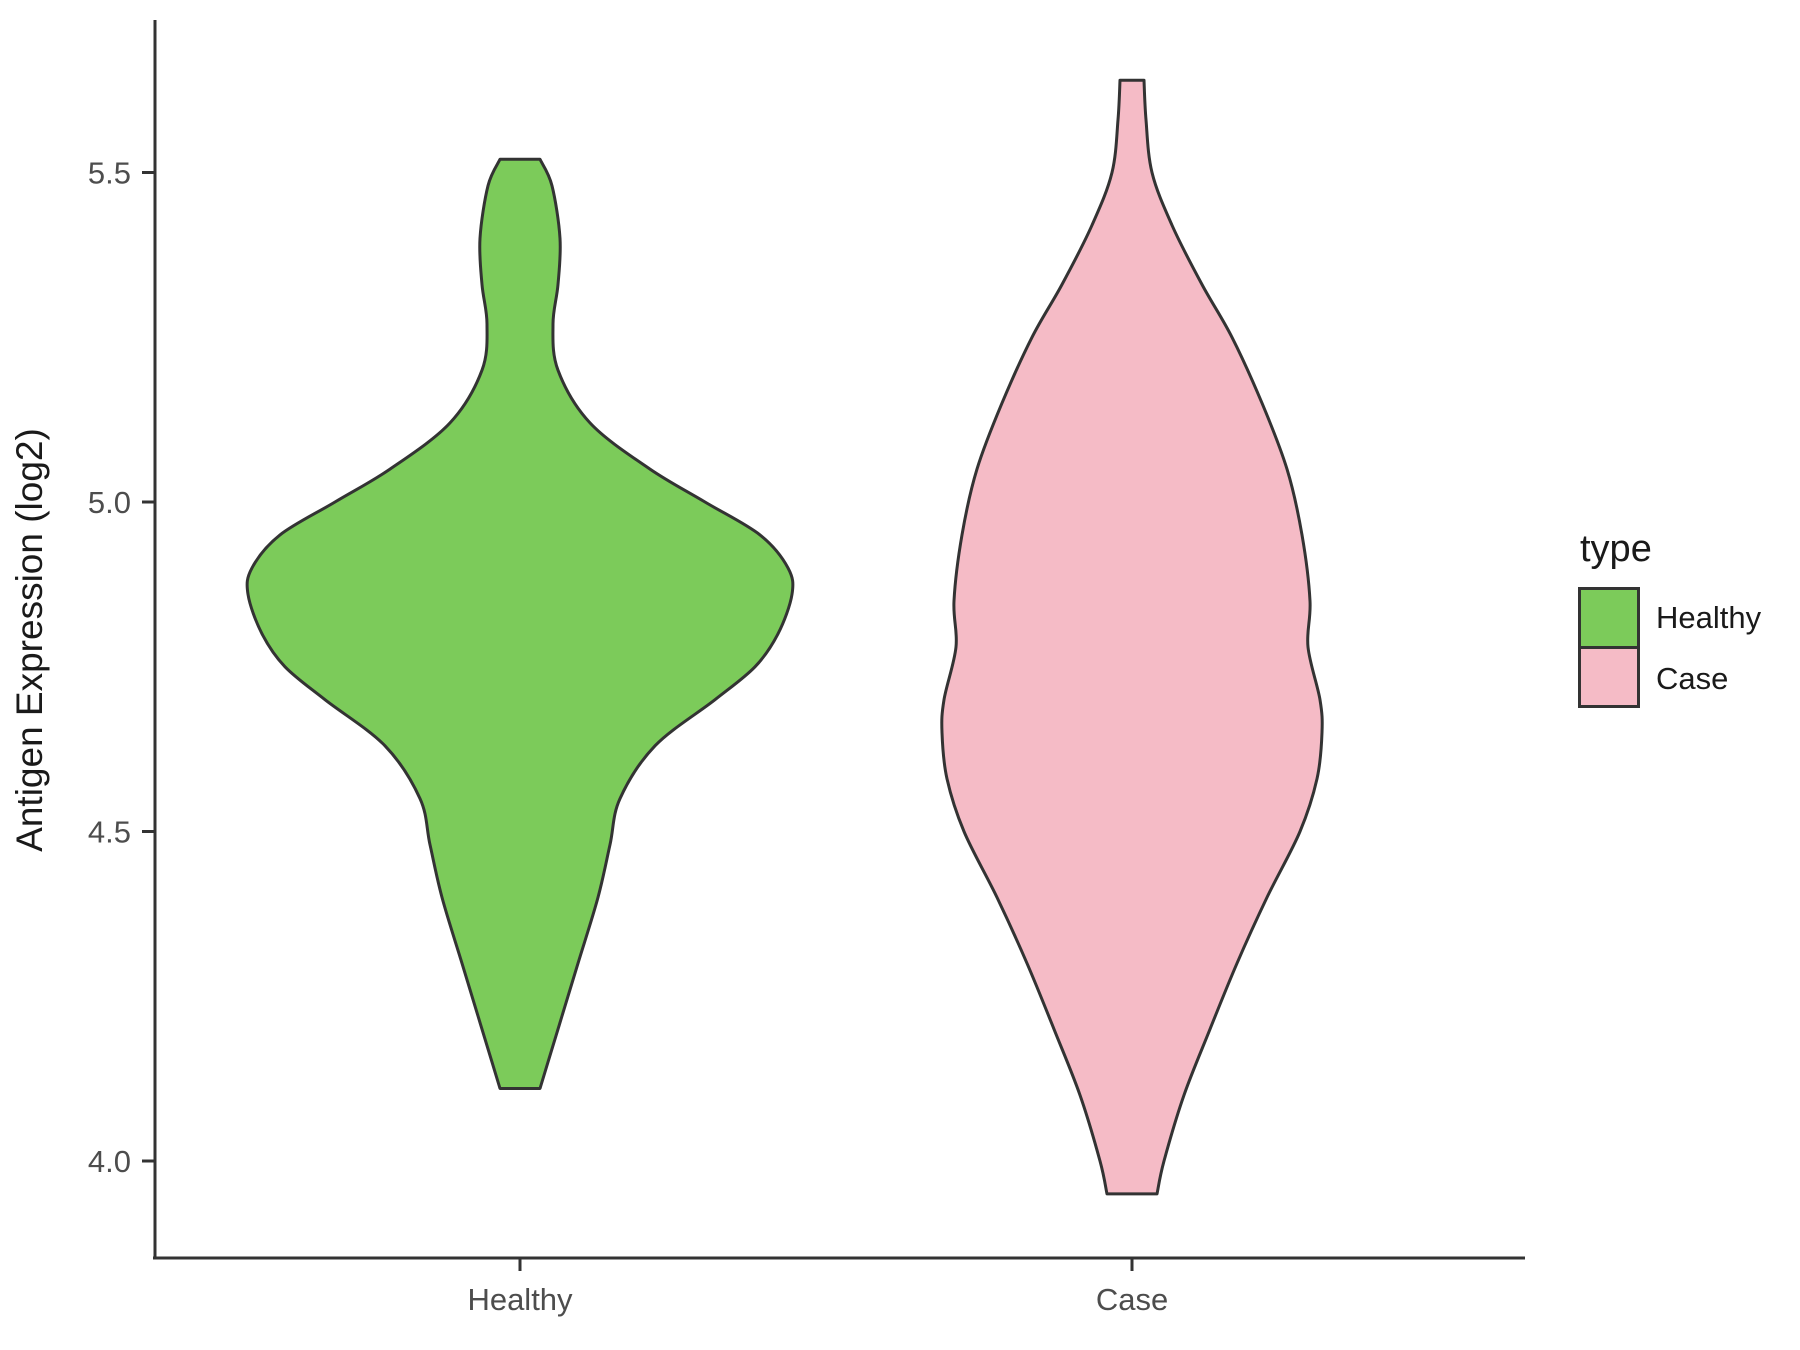 The image size is (1800, 1350). Describe the element at coordinates (520, 1299) in the screenshot. I see `x-tick-label: Healthy` at that location.